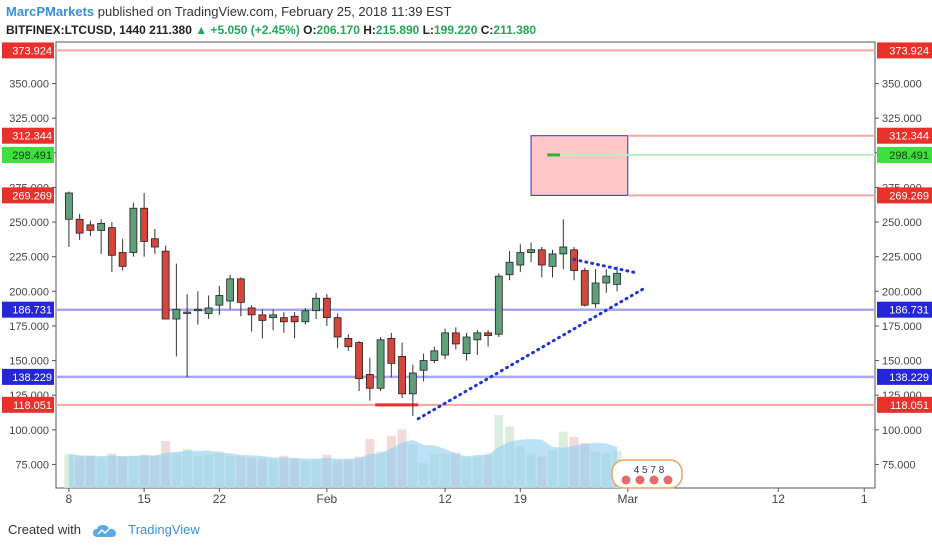 The image size is (932, 550). What do you see at coordinates (902, 362) in the screenshot?
I see `y-tick-label-right: 150.000` at bounding box center [902, 362].